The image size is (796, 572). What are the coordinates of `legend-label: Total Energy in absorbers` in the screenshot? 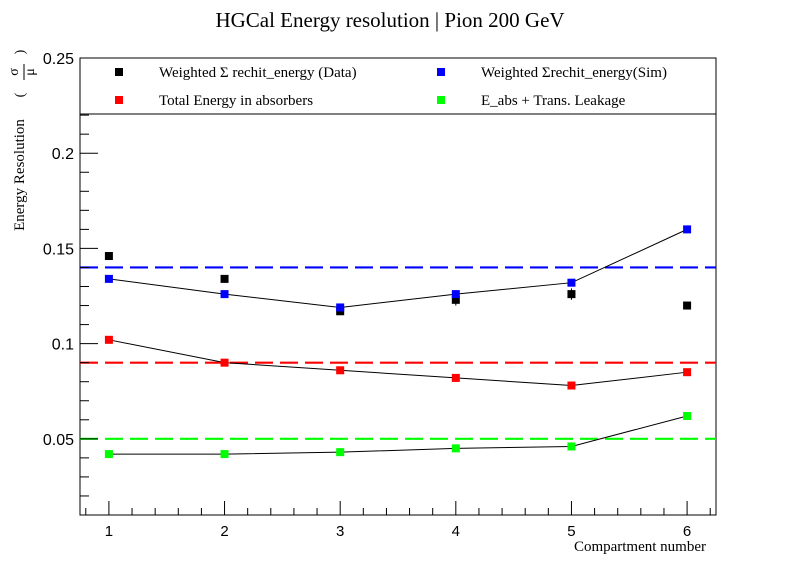 It's located at (236, 101).